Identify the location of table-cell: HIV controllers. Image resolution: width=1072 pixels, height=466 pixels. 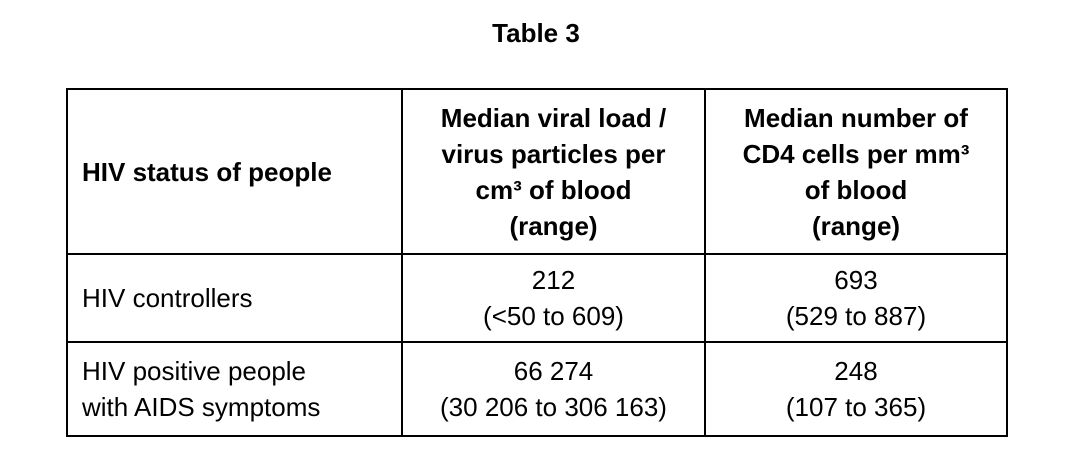
(234, 298).